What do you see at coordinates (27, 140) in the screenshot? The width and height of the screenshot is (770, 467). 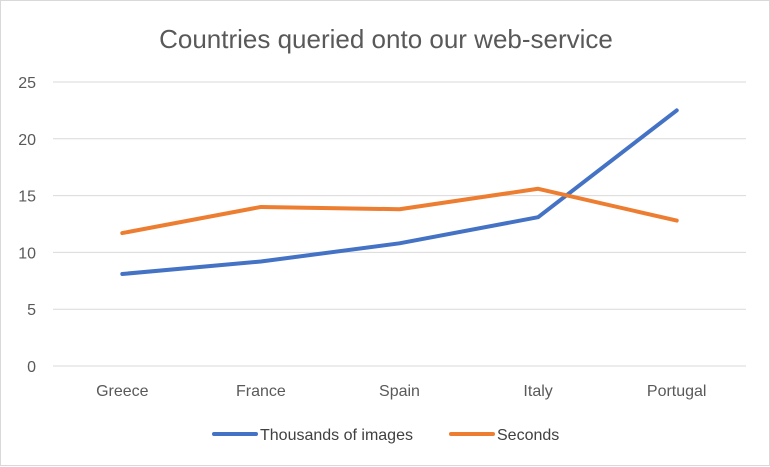 I see `y-tick-label: 20` at bounding box center [27, 140].